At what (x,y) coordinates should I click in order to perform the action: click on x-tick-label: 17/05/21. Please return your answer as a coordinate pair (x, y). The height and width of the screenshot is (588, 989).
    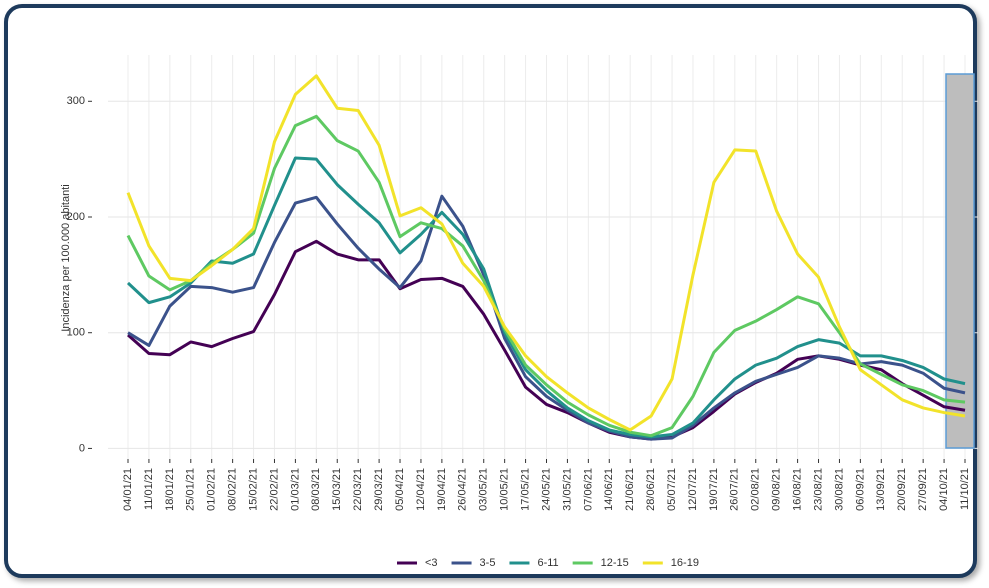
    Looking at the image, I should click on (525, 489).